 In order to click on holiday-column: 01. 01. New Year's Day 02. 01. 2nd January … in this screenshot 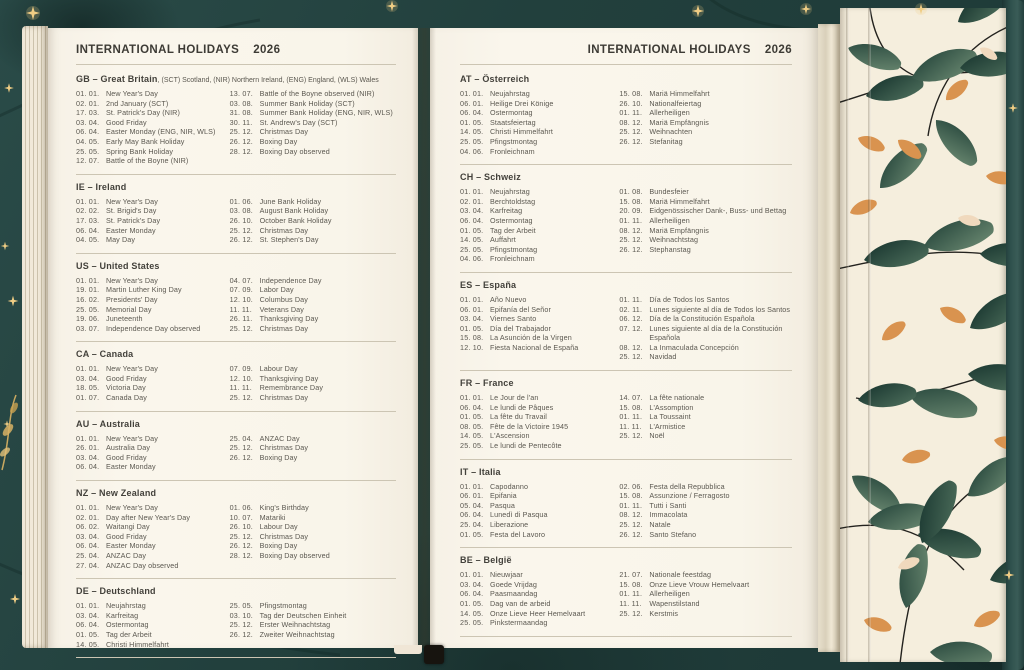, I will do `click(153, 127)`.